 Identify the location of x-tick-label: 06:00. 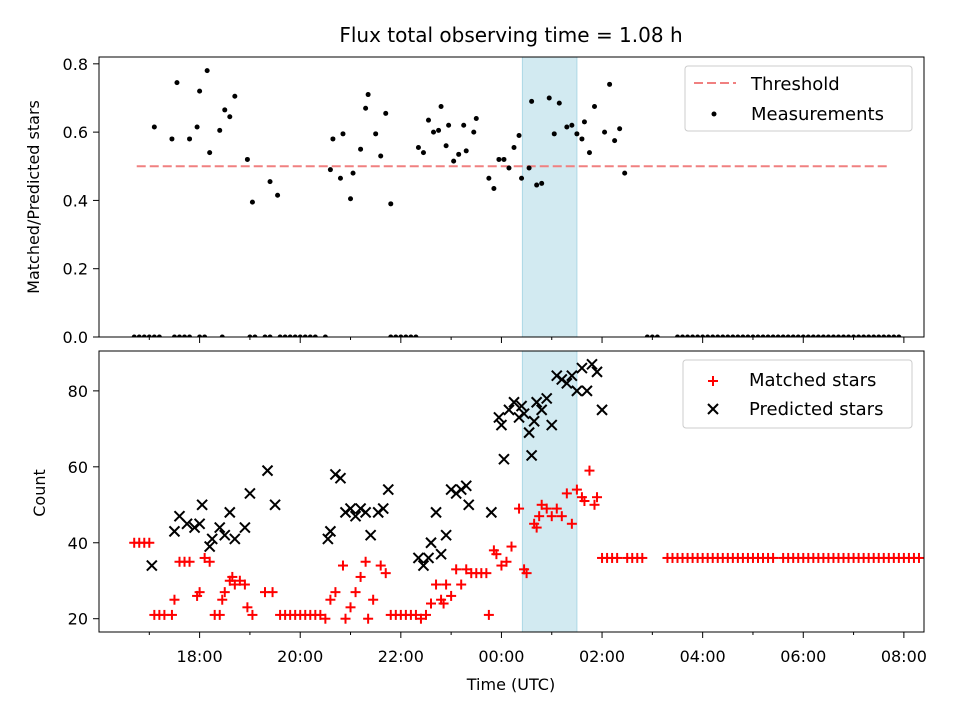
(803, 656).